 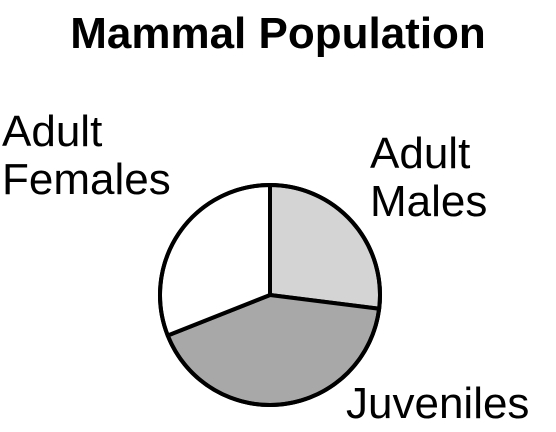 I want to click on slice-label-adult-females: Adult Females, so click(x=86, y=155).